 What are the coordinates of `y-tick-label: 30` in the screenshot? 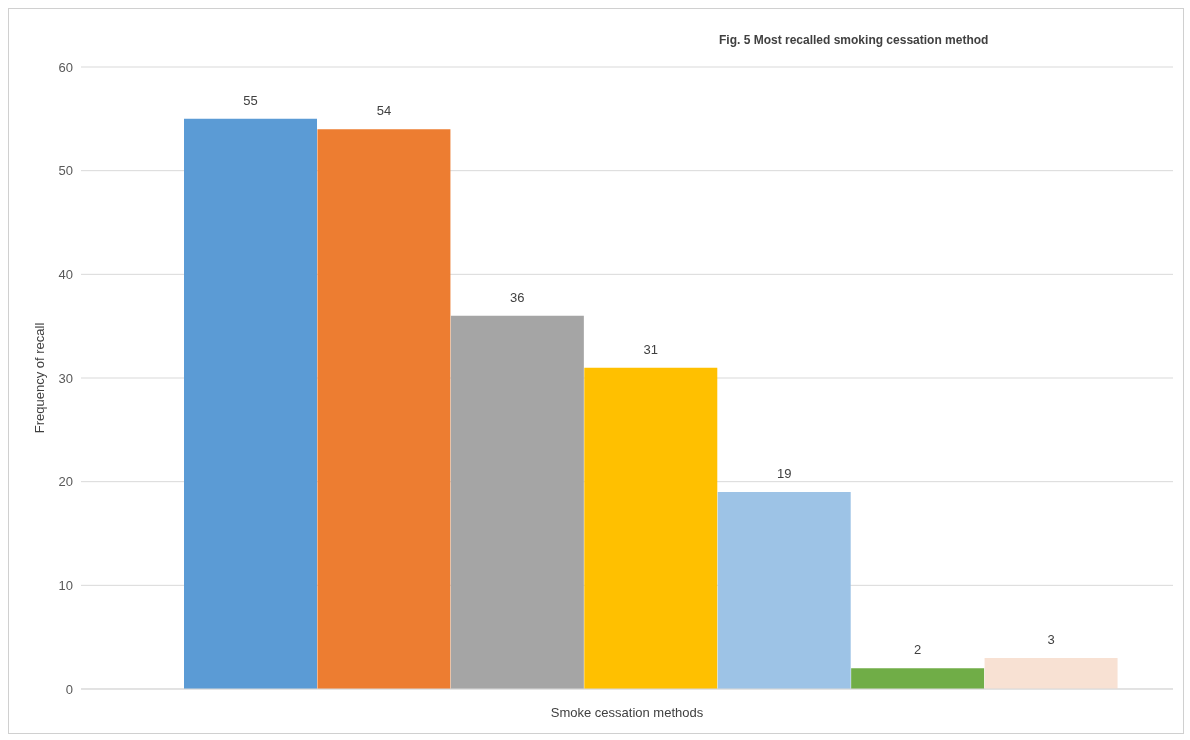 It's located at (65, 378).